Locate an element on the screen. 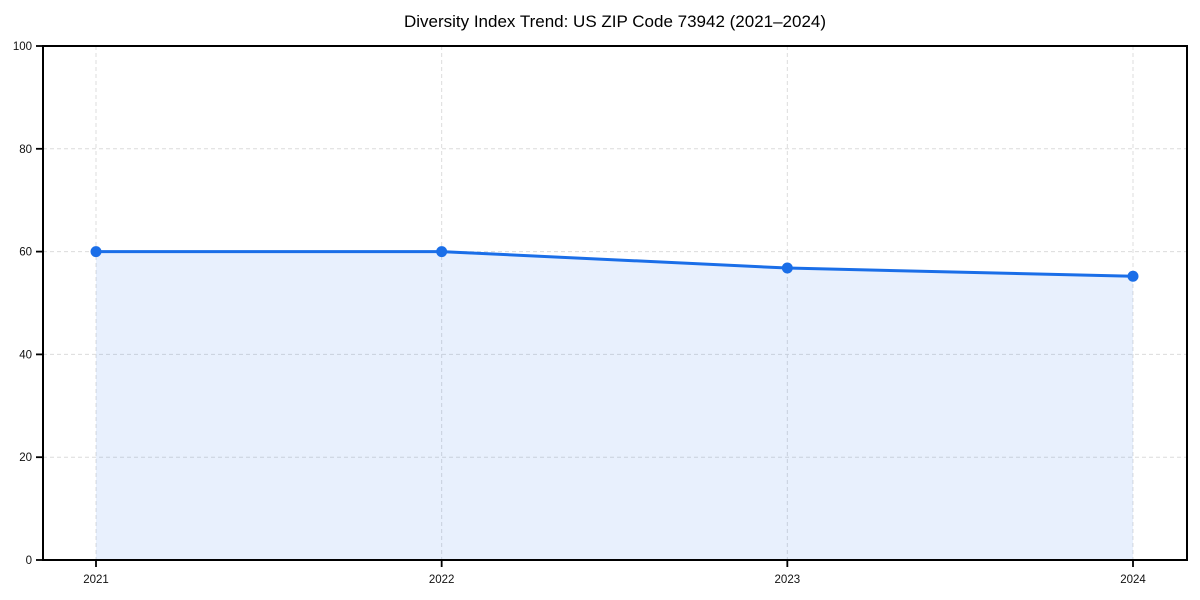  y-tick-label: 60 is located at coordinates (25, 253).